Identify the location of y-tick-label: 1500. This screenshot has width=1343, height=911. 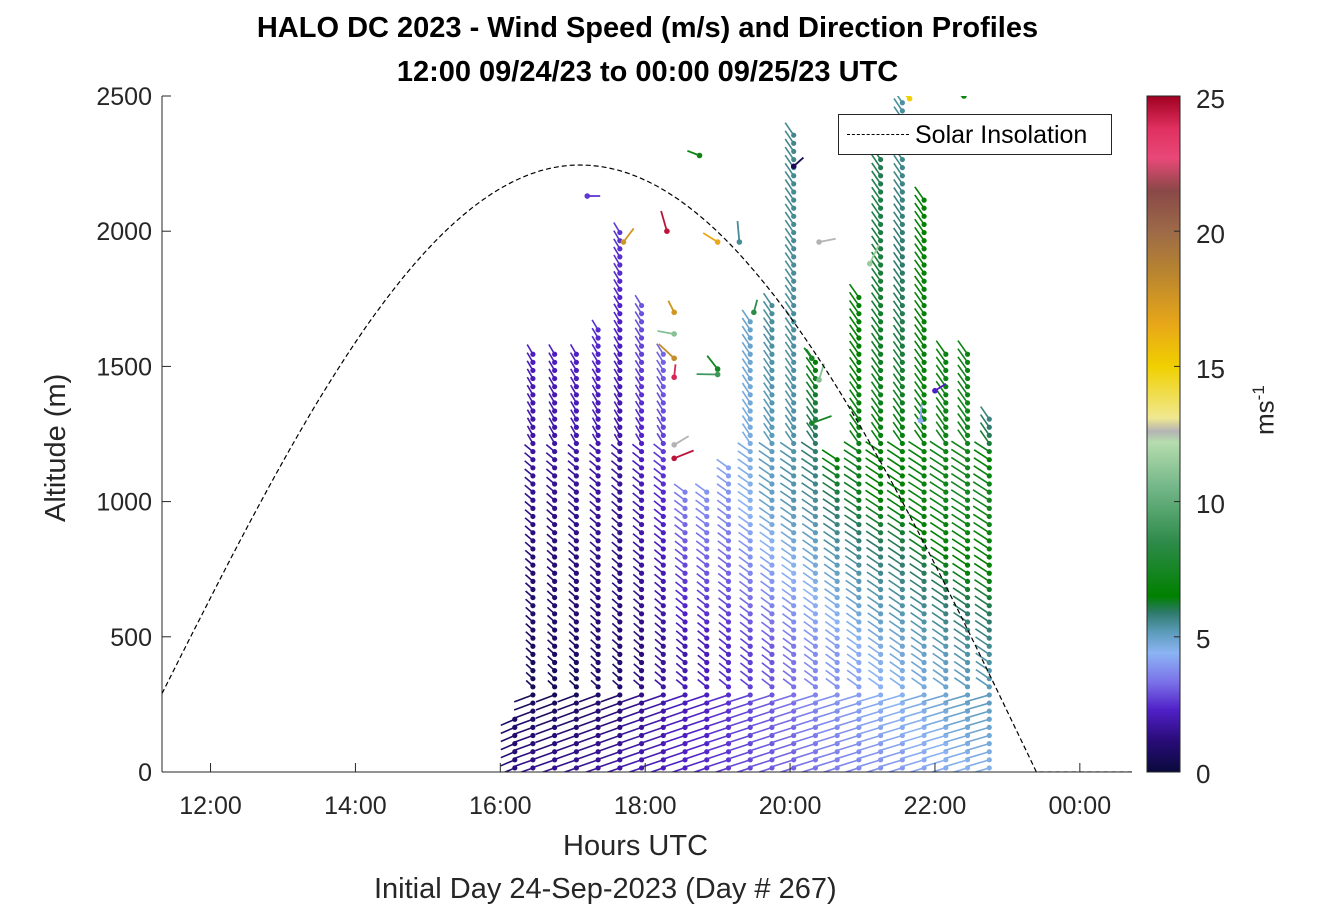
(124, 367).